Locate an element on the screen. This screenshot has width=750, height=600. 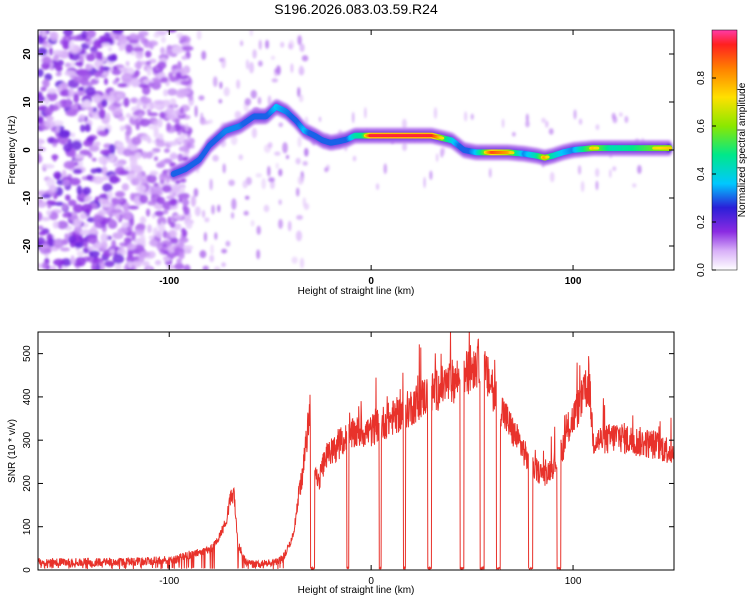
x-tick-label: -100 is located at coordinates (169, 281).